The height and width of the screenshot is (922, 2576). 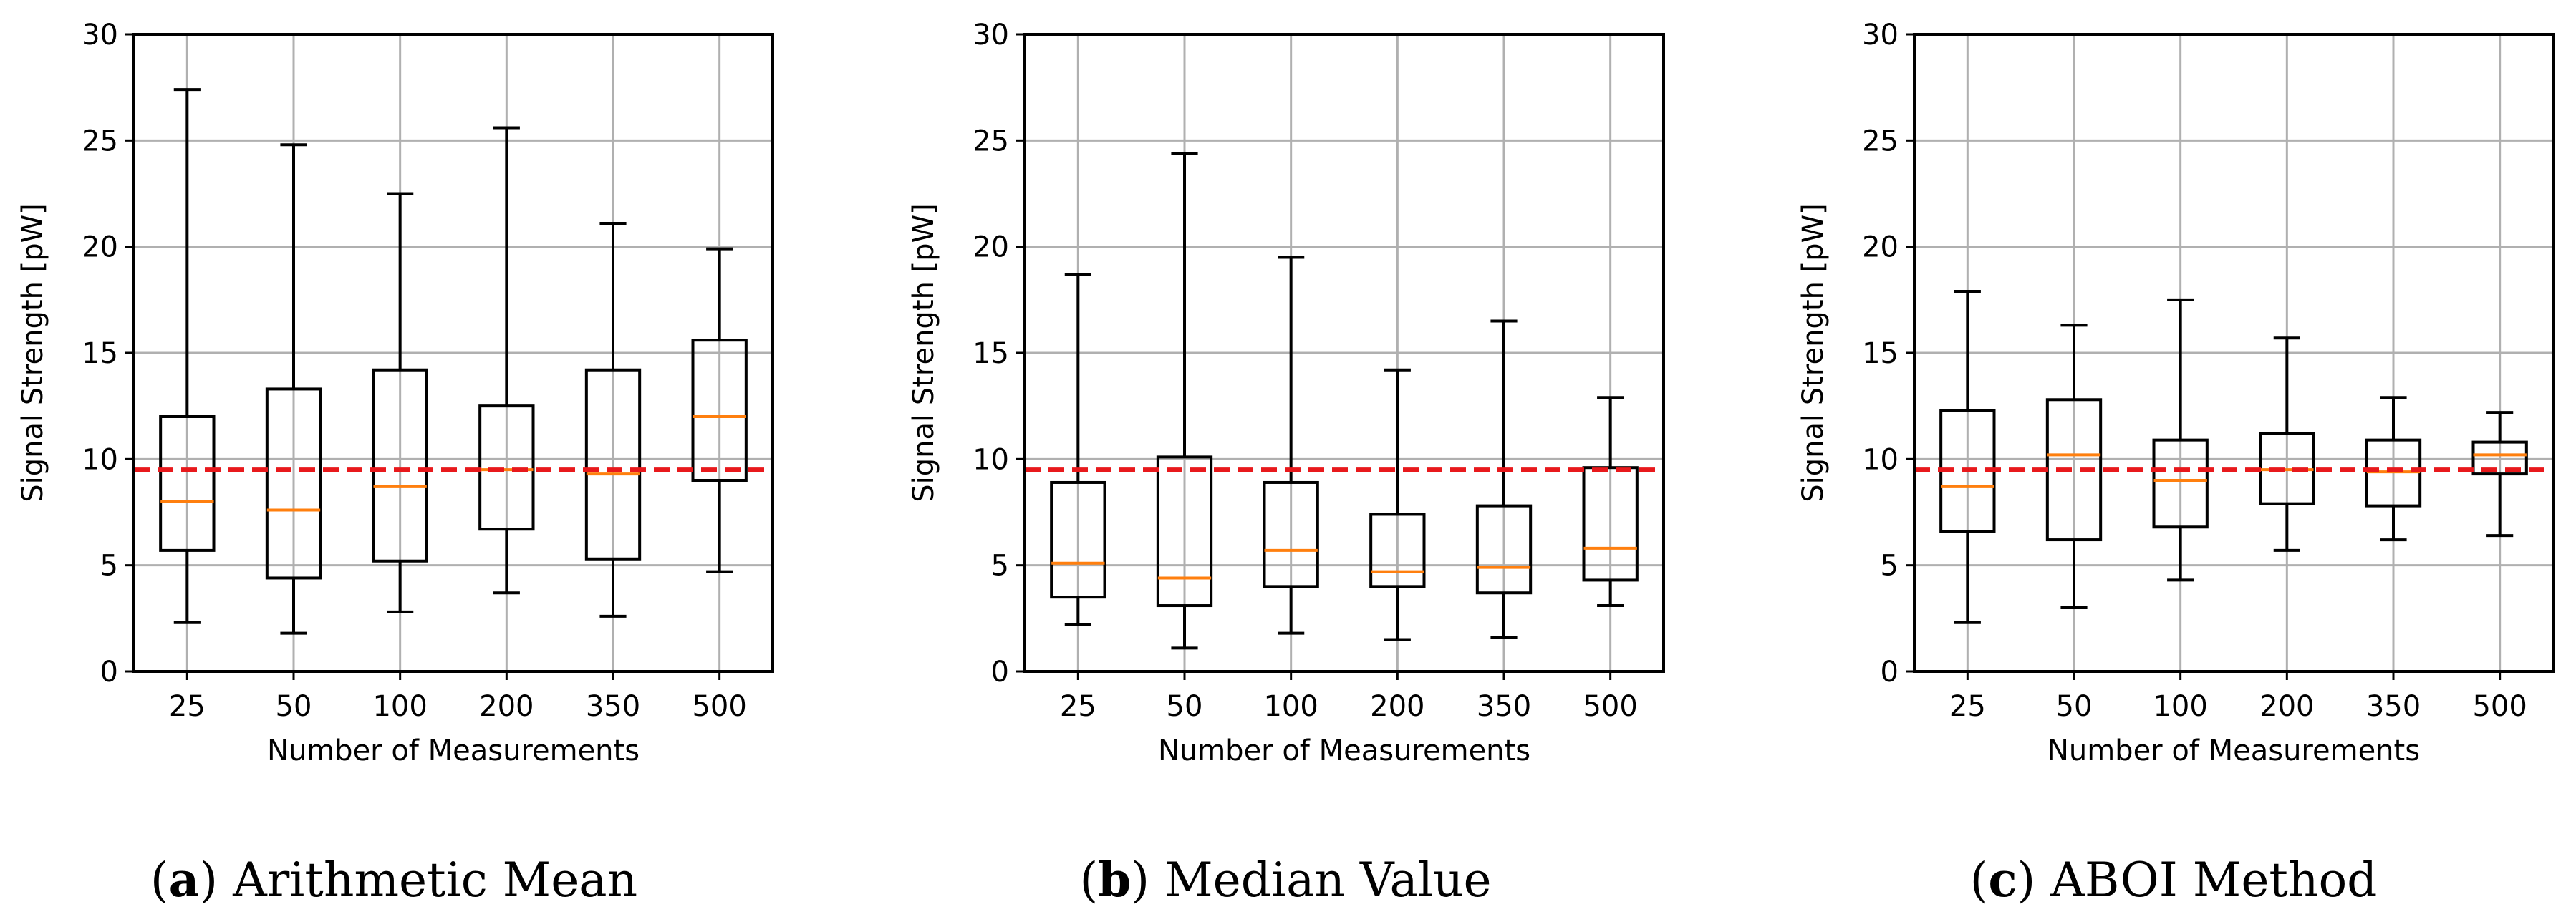 I want to click on caption-letter: a, so click(x=185, y=880).